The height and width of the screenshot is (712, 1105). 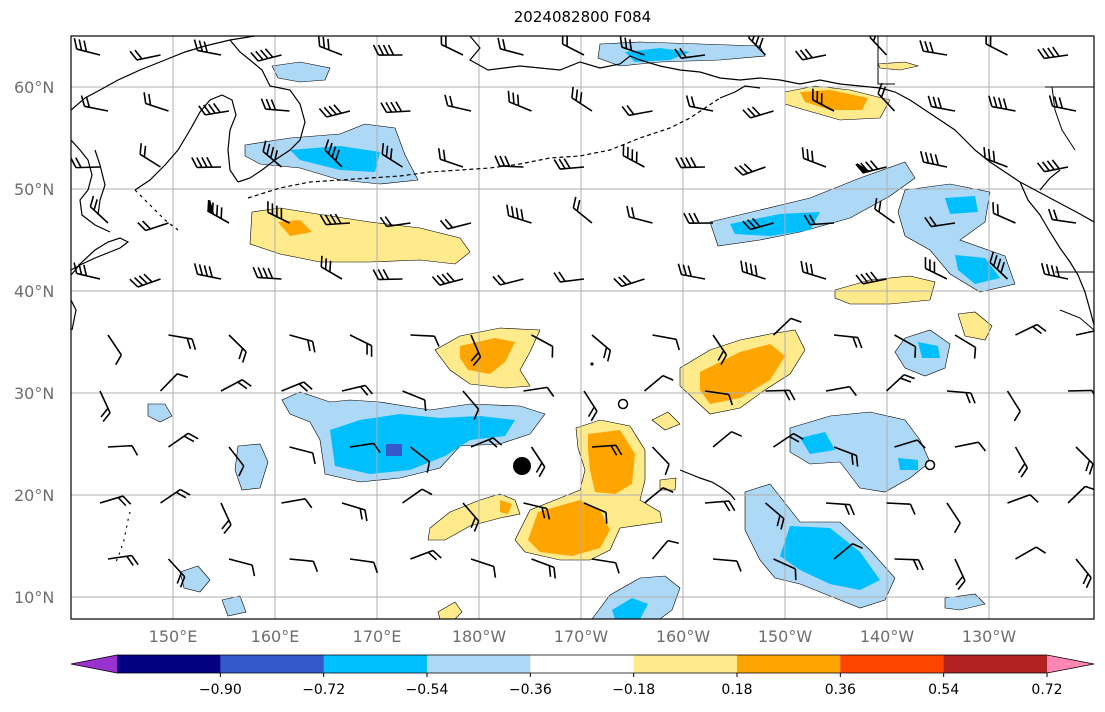 What do you see at coordinates (582, 17) in the screenshot?
I see `map-title: 2024082800 F084` at bounding box center [582, 17].